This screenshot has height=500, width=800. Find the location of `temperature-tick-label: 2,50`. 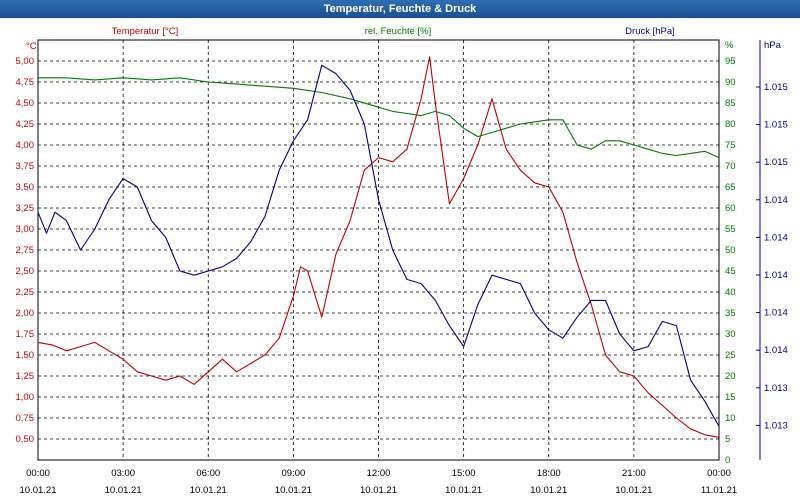

temperature-tick-label: 2,50 is located at coordinates (25, 271).